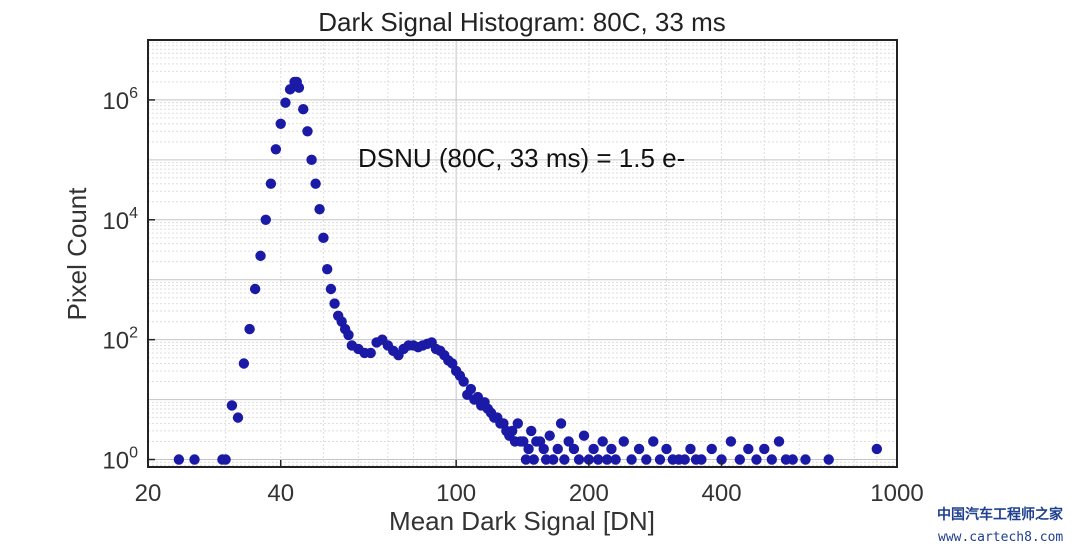 The height and width of the screenshot is (551, 1080). What do you see at coordinates (1000, 514) in the screenshot?
I see `watermark-text: 中国汽车工程师之家` at bounding box center [1000, 514].